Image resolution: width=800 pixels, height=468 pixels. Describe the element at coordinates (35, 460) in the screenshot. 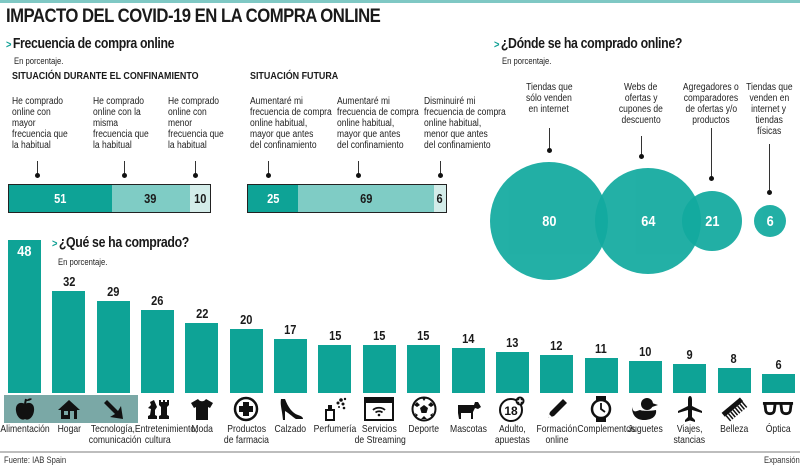

I see `source-note: Fuente: IAB Spain` at that location.